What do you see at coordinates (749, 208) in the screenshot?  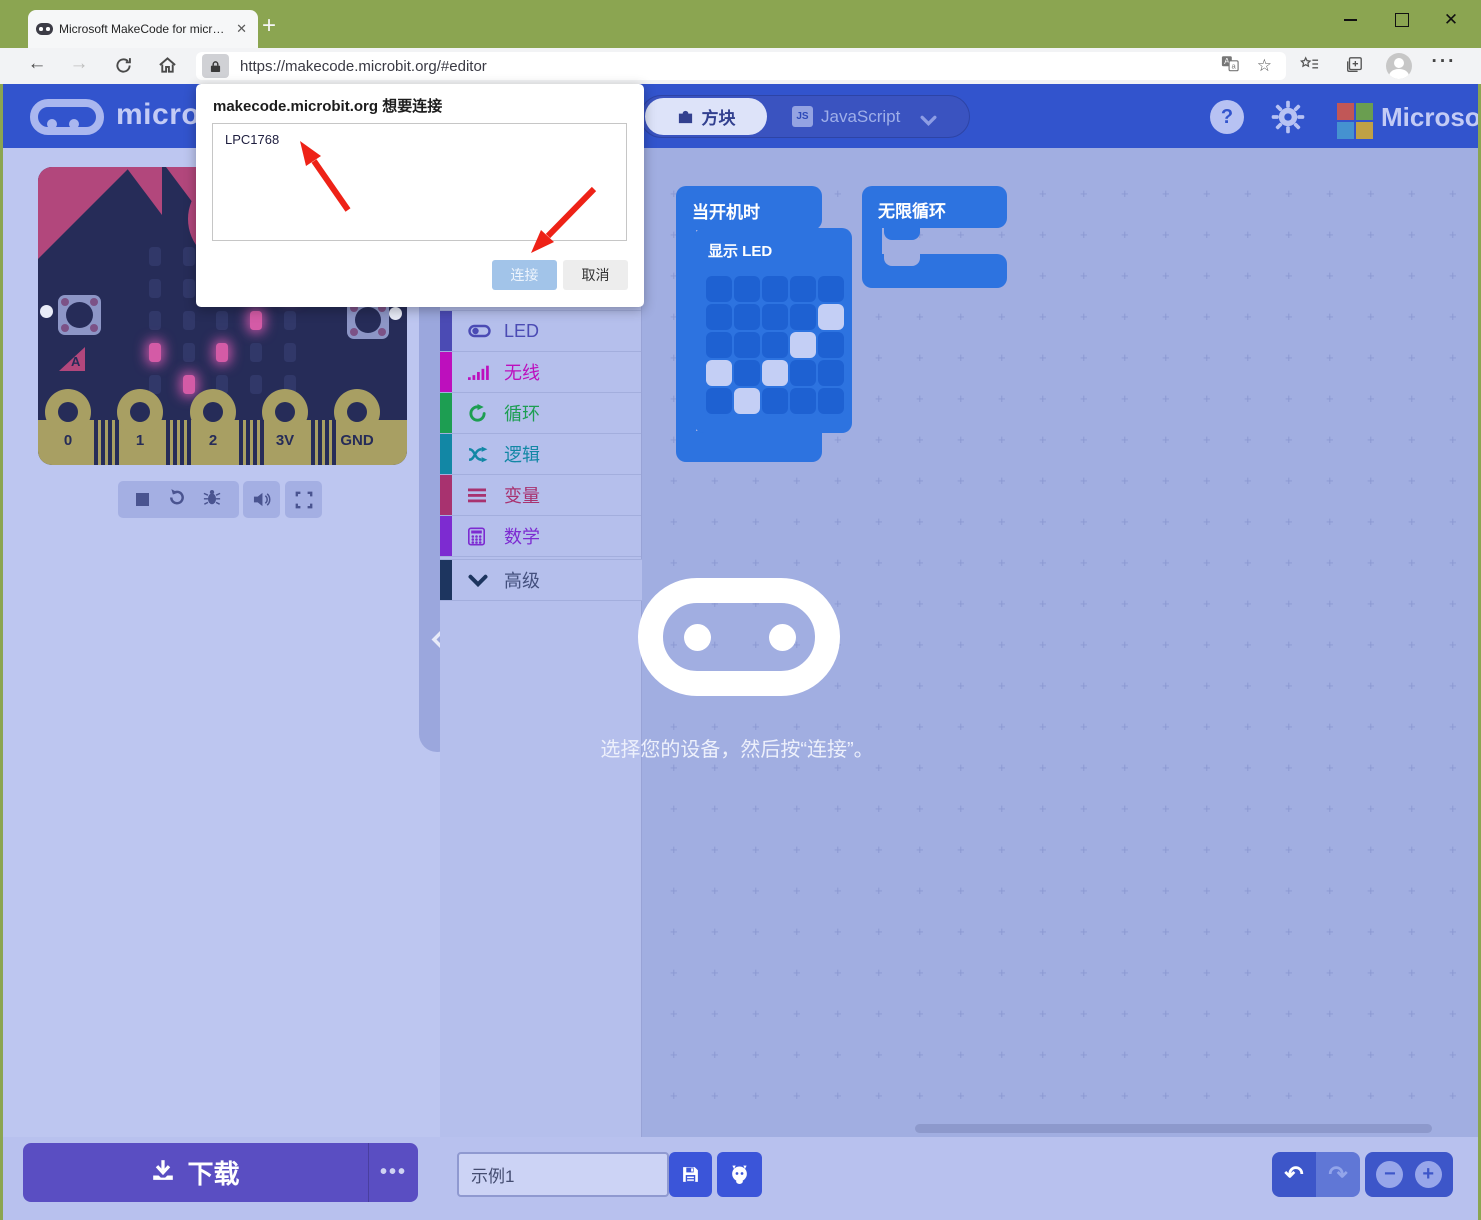 I see `block-on-start` at bounding box center [749, 208].